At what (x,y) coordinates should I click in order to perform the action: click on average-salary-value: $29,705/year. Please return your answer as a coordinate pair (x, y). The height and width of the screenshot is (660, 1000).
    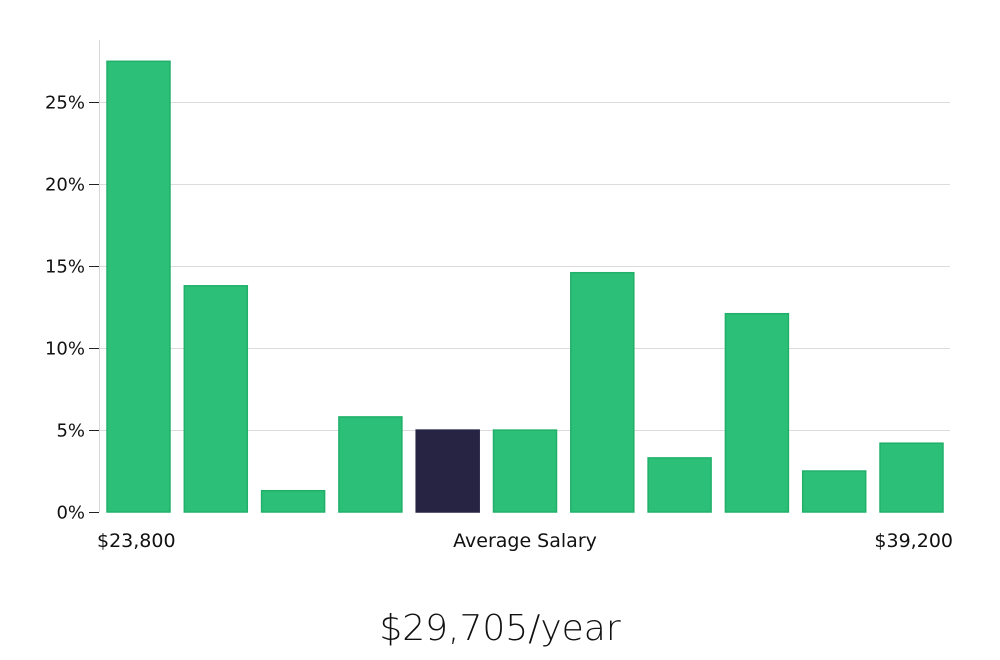
    Looking at the image, I should click on (500, 628).